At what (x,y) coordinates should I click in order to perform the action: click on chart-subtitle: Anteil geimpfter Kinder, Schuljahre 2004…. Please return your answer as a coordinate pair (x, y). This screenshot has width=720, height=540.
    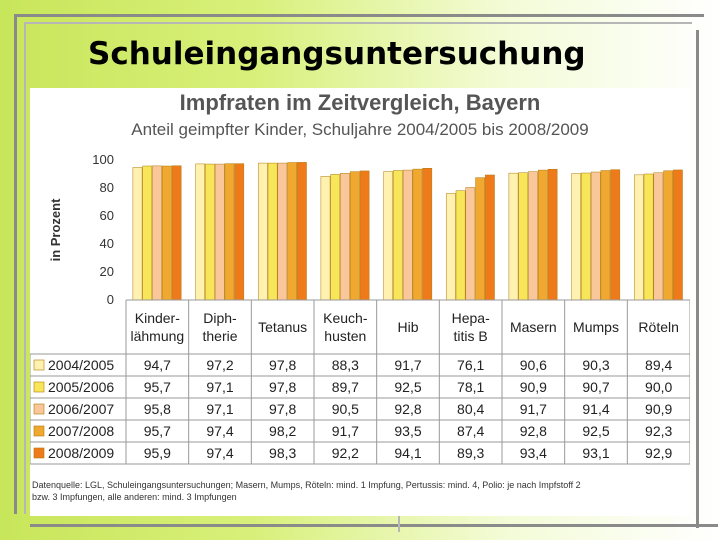
    Looking at the image, I should click on (359, 129).